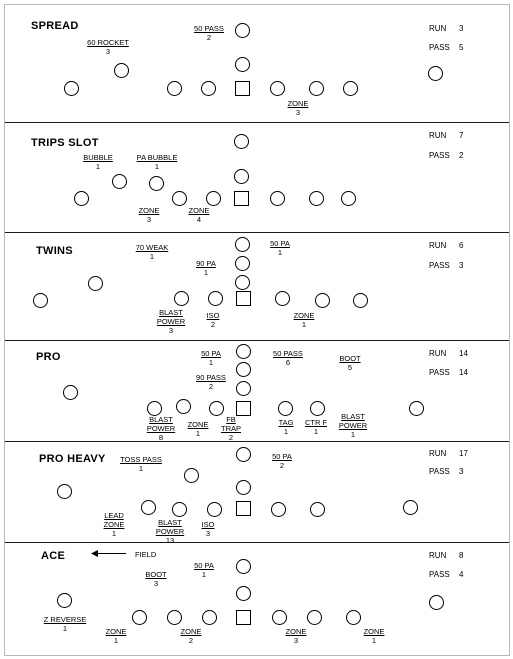 The width and height of the screenshot is (513, 659). What do you see at coordinates (208, 529) in the screenshot?
I see `play-label: ISO 3` at bounding box center [208, 529].